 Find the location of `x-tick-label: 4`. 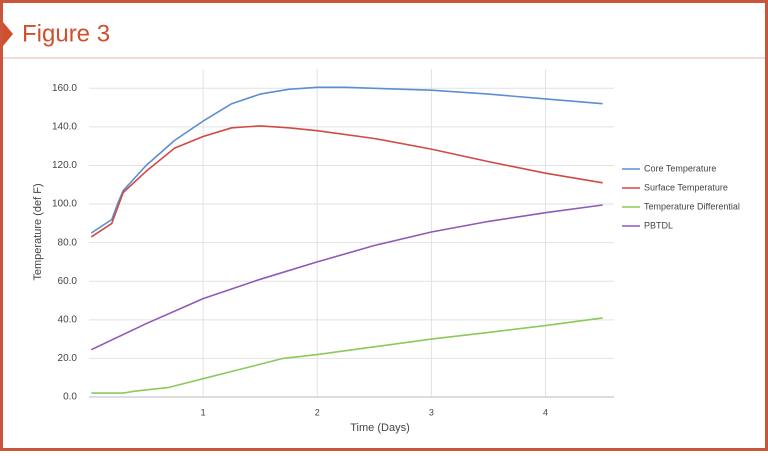

x-tick-label: 4 is located at coordinates (545, 412).